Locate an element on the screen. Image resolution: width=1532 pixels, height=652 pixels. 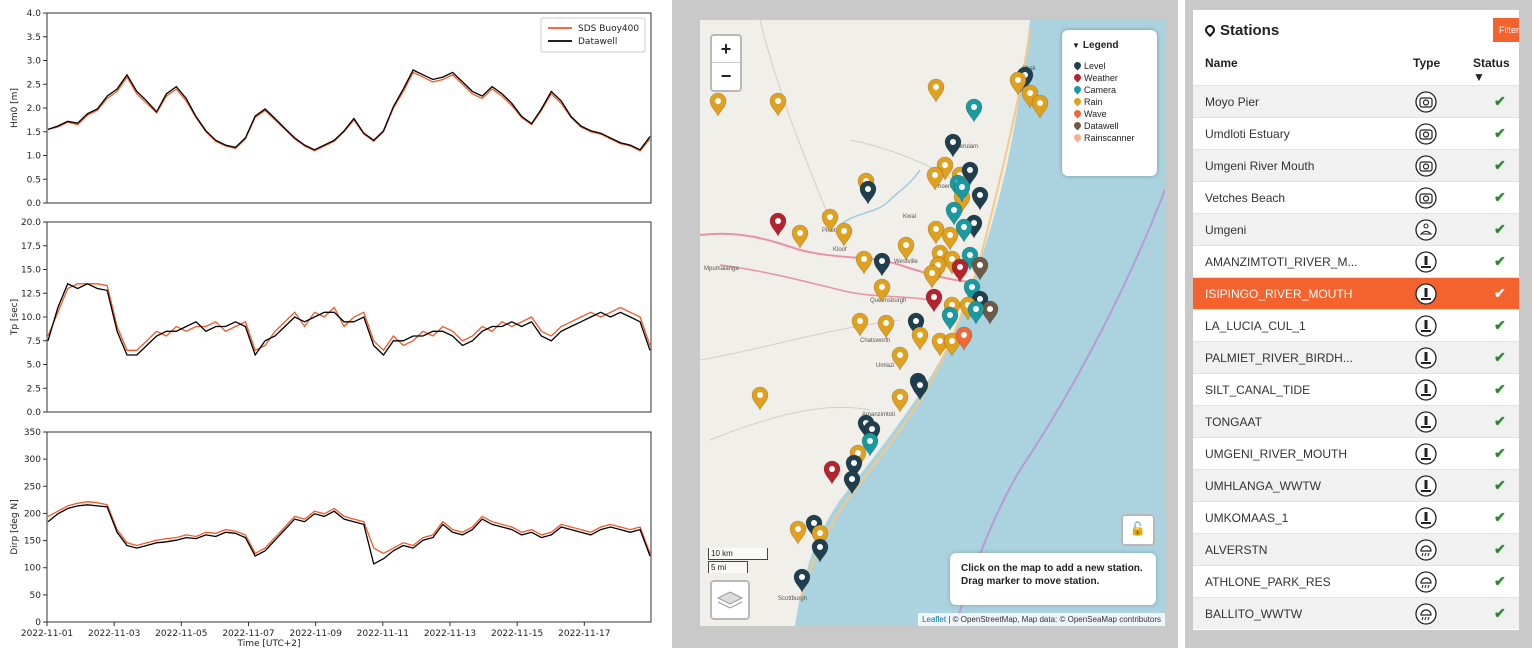
table-row: Moyo Pier ✔ is located at coordinates (1356, 101).